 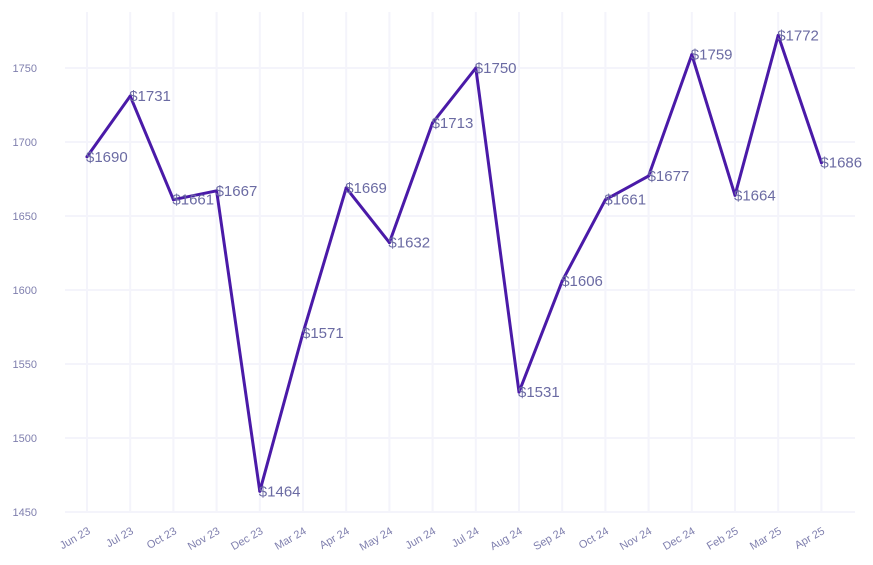 What do you see at coordinates (539, 392) in the screenshot?
I see `data-label: $1531` at bounding box center [539, 392].